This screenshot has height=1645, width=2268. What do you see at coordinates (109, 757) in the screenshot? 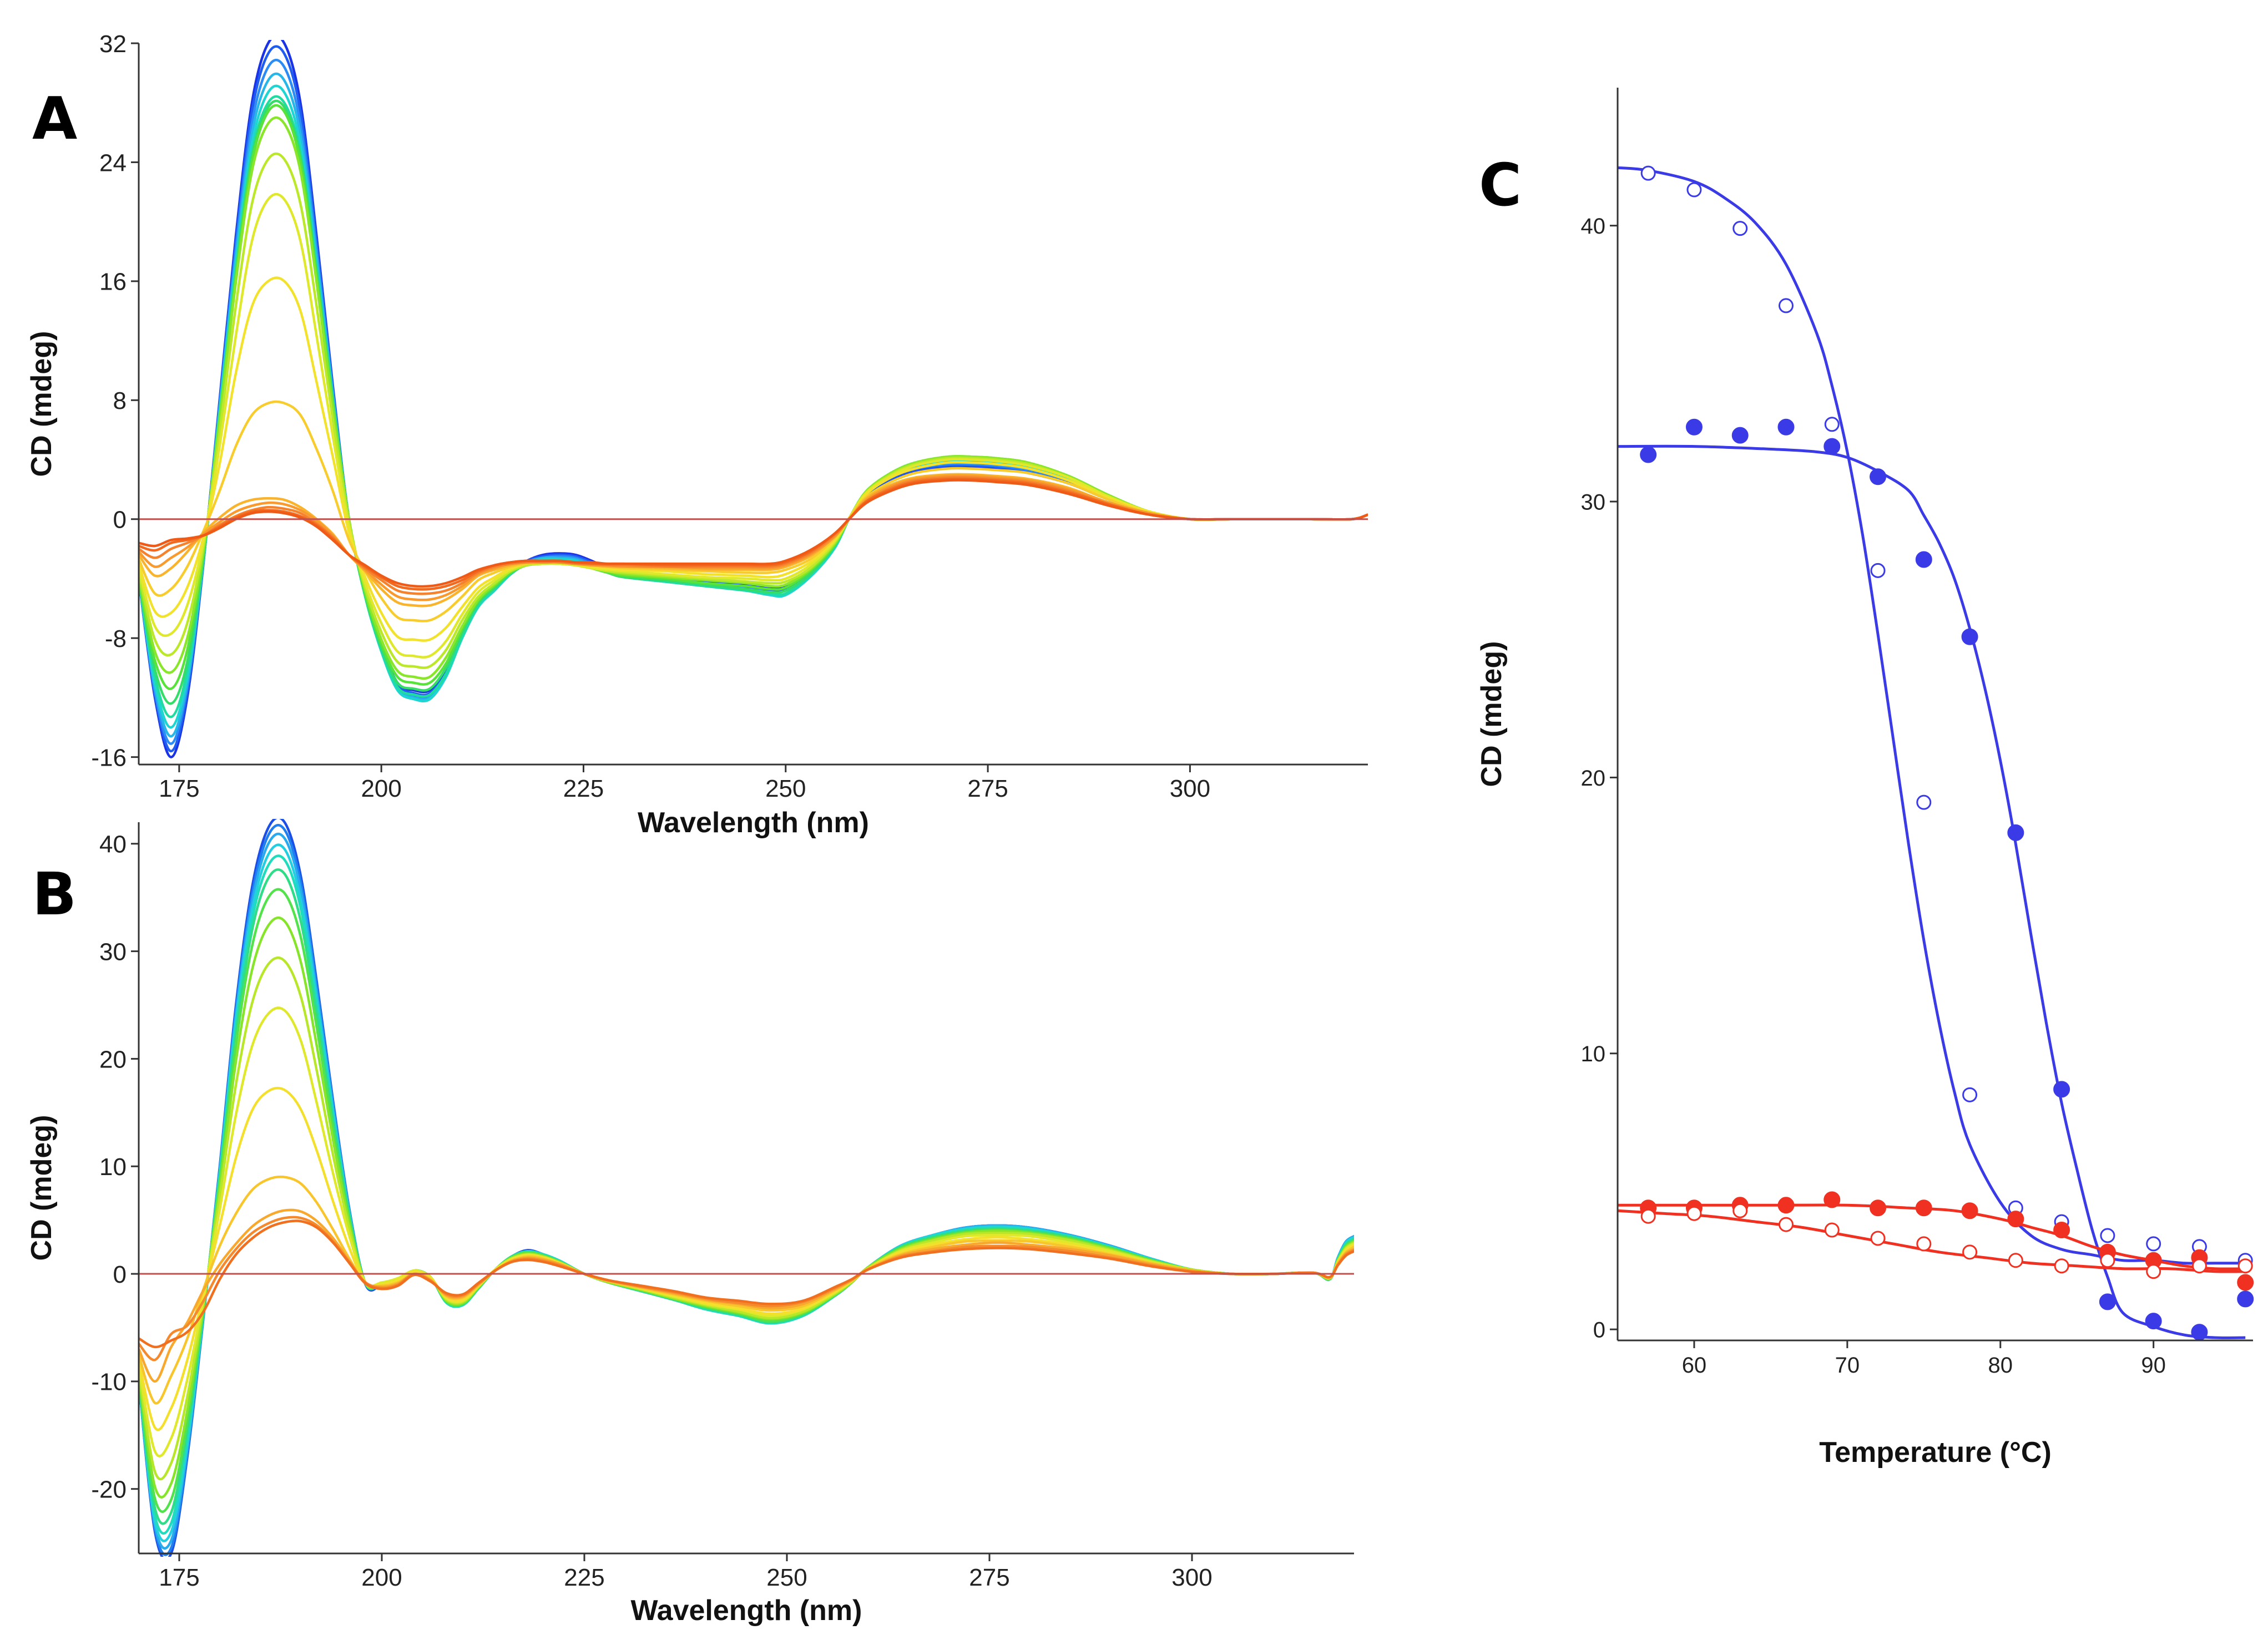
I see `y-tick-label: -16` at bounding box center [109, 757].